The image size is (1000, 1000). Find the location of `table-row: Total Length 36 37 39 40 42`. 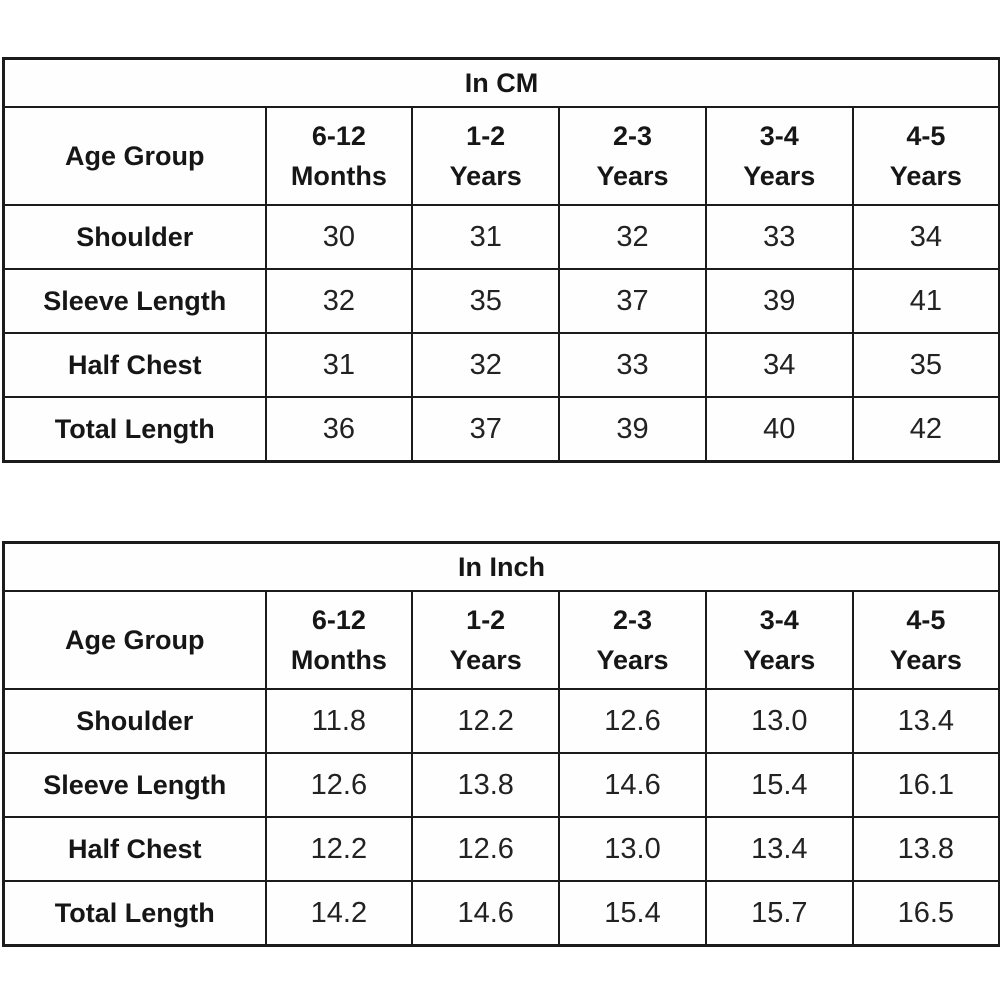

table-row: Total Length 36 37 39 40 42 is located at coordinates (501, 429).